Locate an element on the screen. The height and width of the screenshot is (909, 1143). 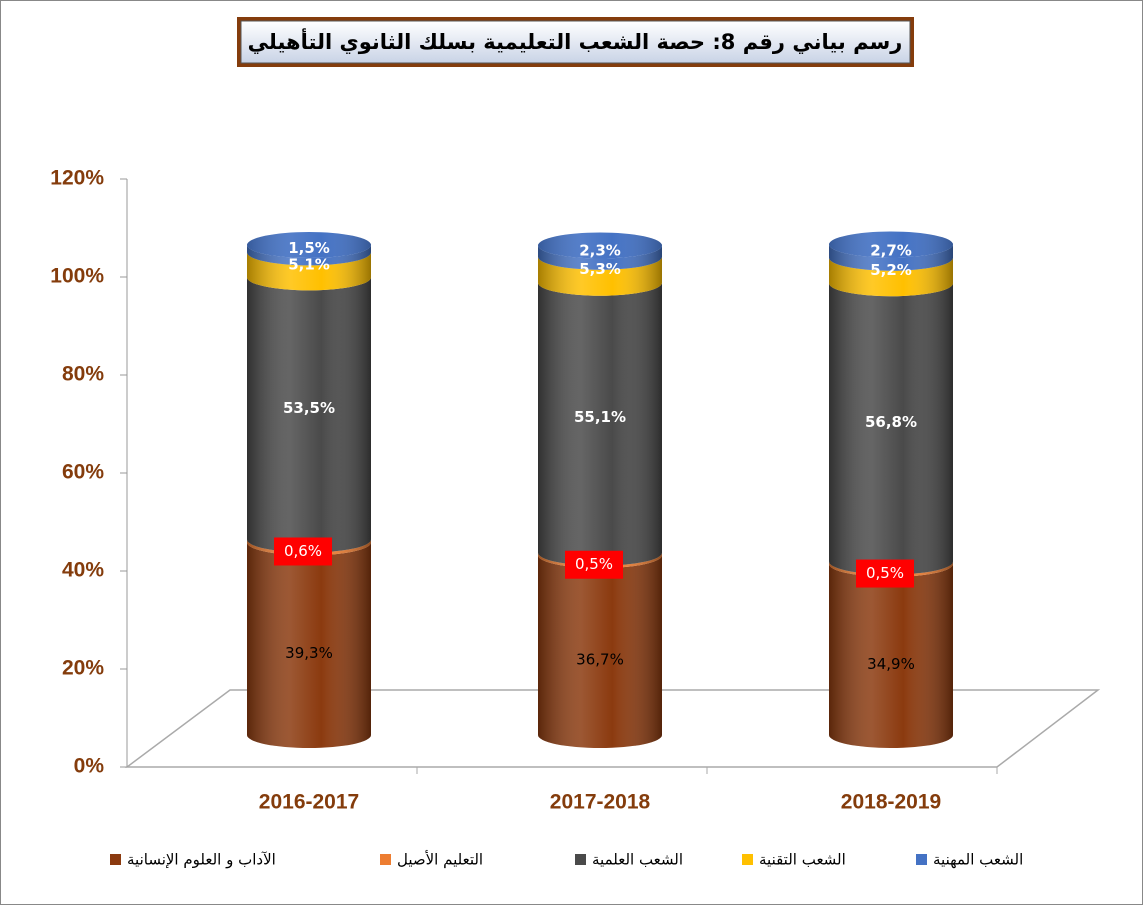
data-label: 5,2% is located at coordinates (891, 270).